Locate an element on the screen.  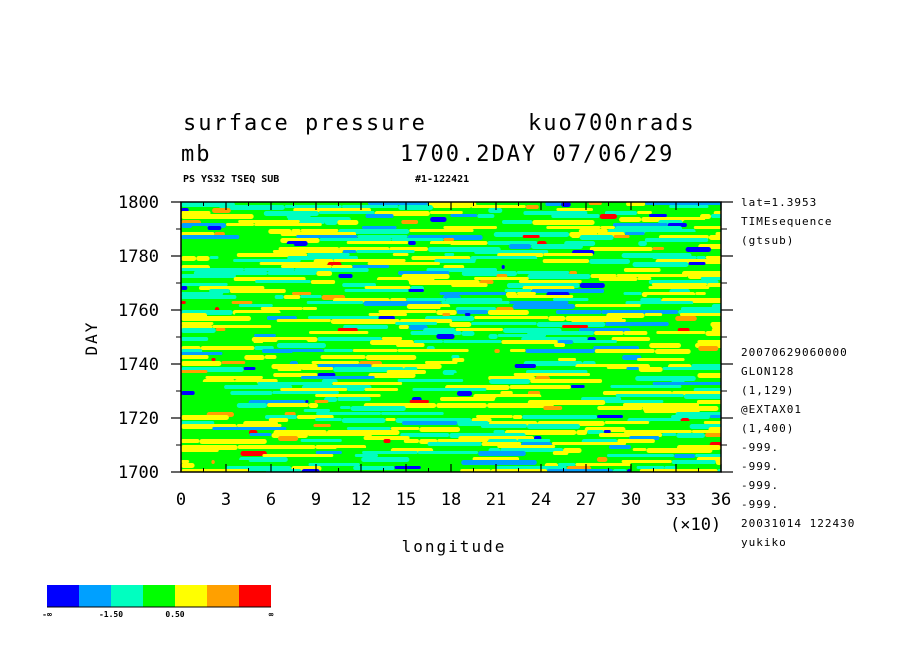
chart-title: surface pressure is located at coordinates (305, 123).